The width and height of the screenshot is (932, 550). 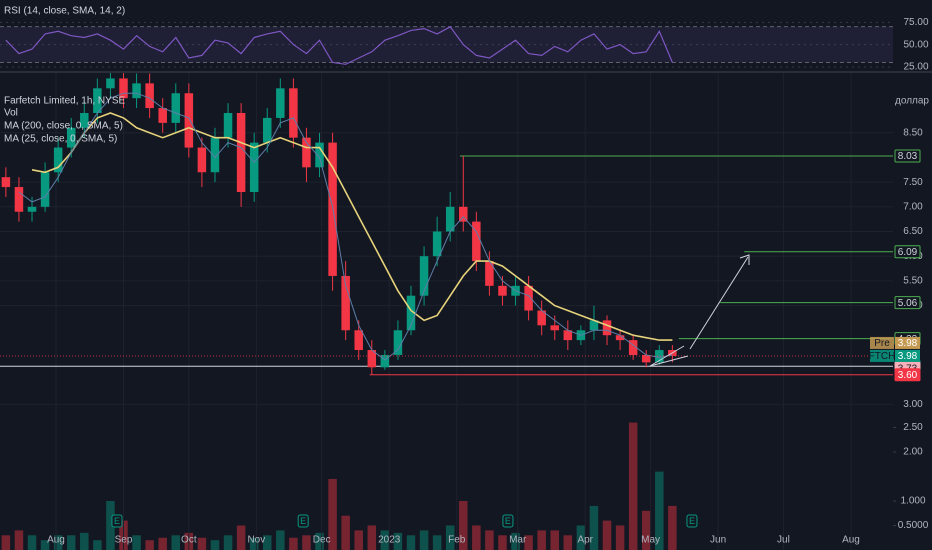 I want to click on y-tick-label: 7.00, so click(x=913, y=206).